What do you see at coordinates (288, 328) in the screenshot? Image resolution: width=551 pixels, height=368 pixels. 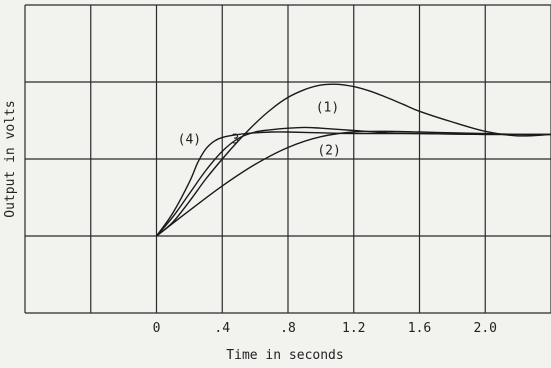 I see `x-tick-label: .8` at bounding box center [288, 328].